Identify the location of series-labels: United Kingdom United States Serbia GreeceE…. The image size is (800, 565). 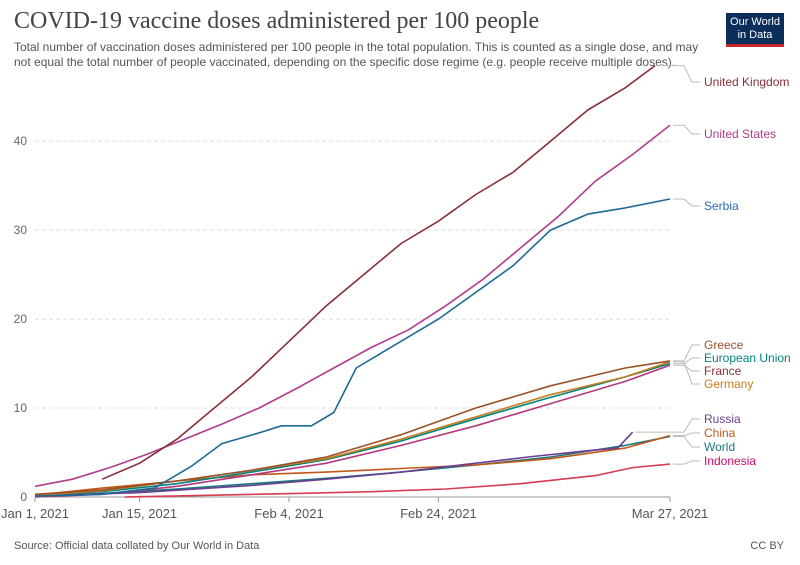
(747, 271).